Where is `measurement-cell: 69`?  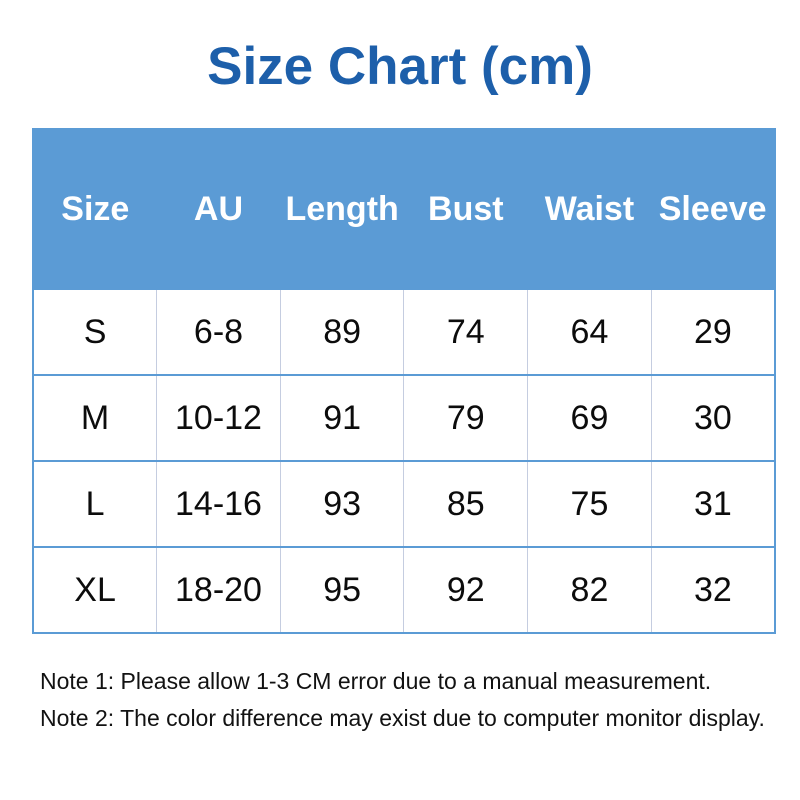 measurement-cell: 69 is located at coordinates (589, 418).